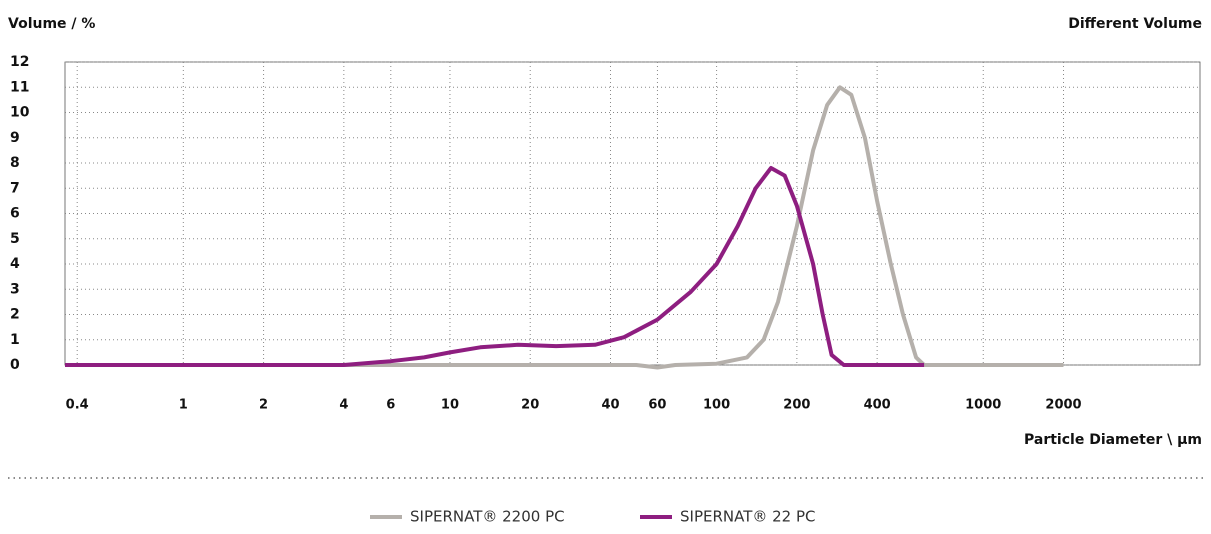 This screenshot has height=534, width=1211. What do you see at coordinates (15, 264) in the screenshot?
I see `y-tick-label: 4` at bounding box center [15, 264].